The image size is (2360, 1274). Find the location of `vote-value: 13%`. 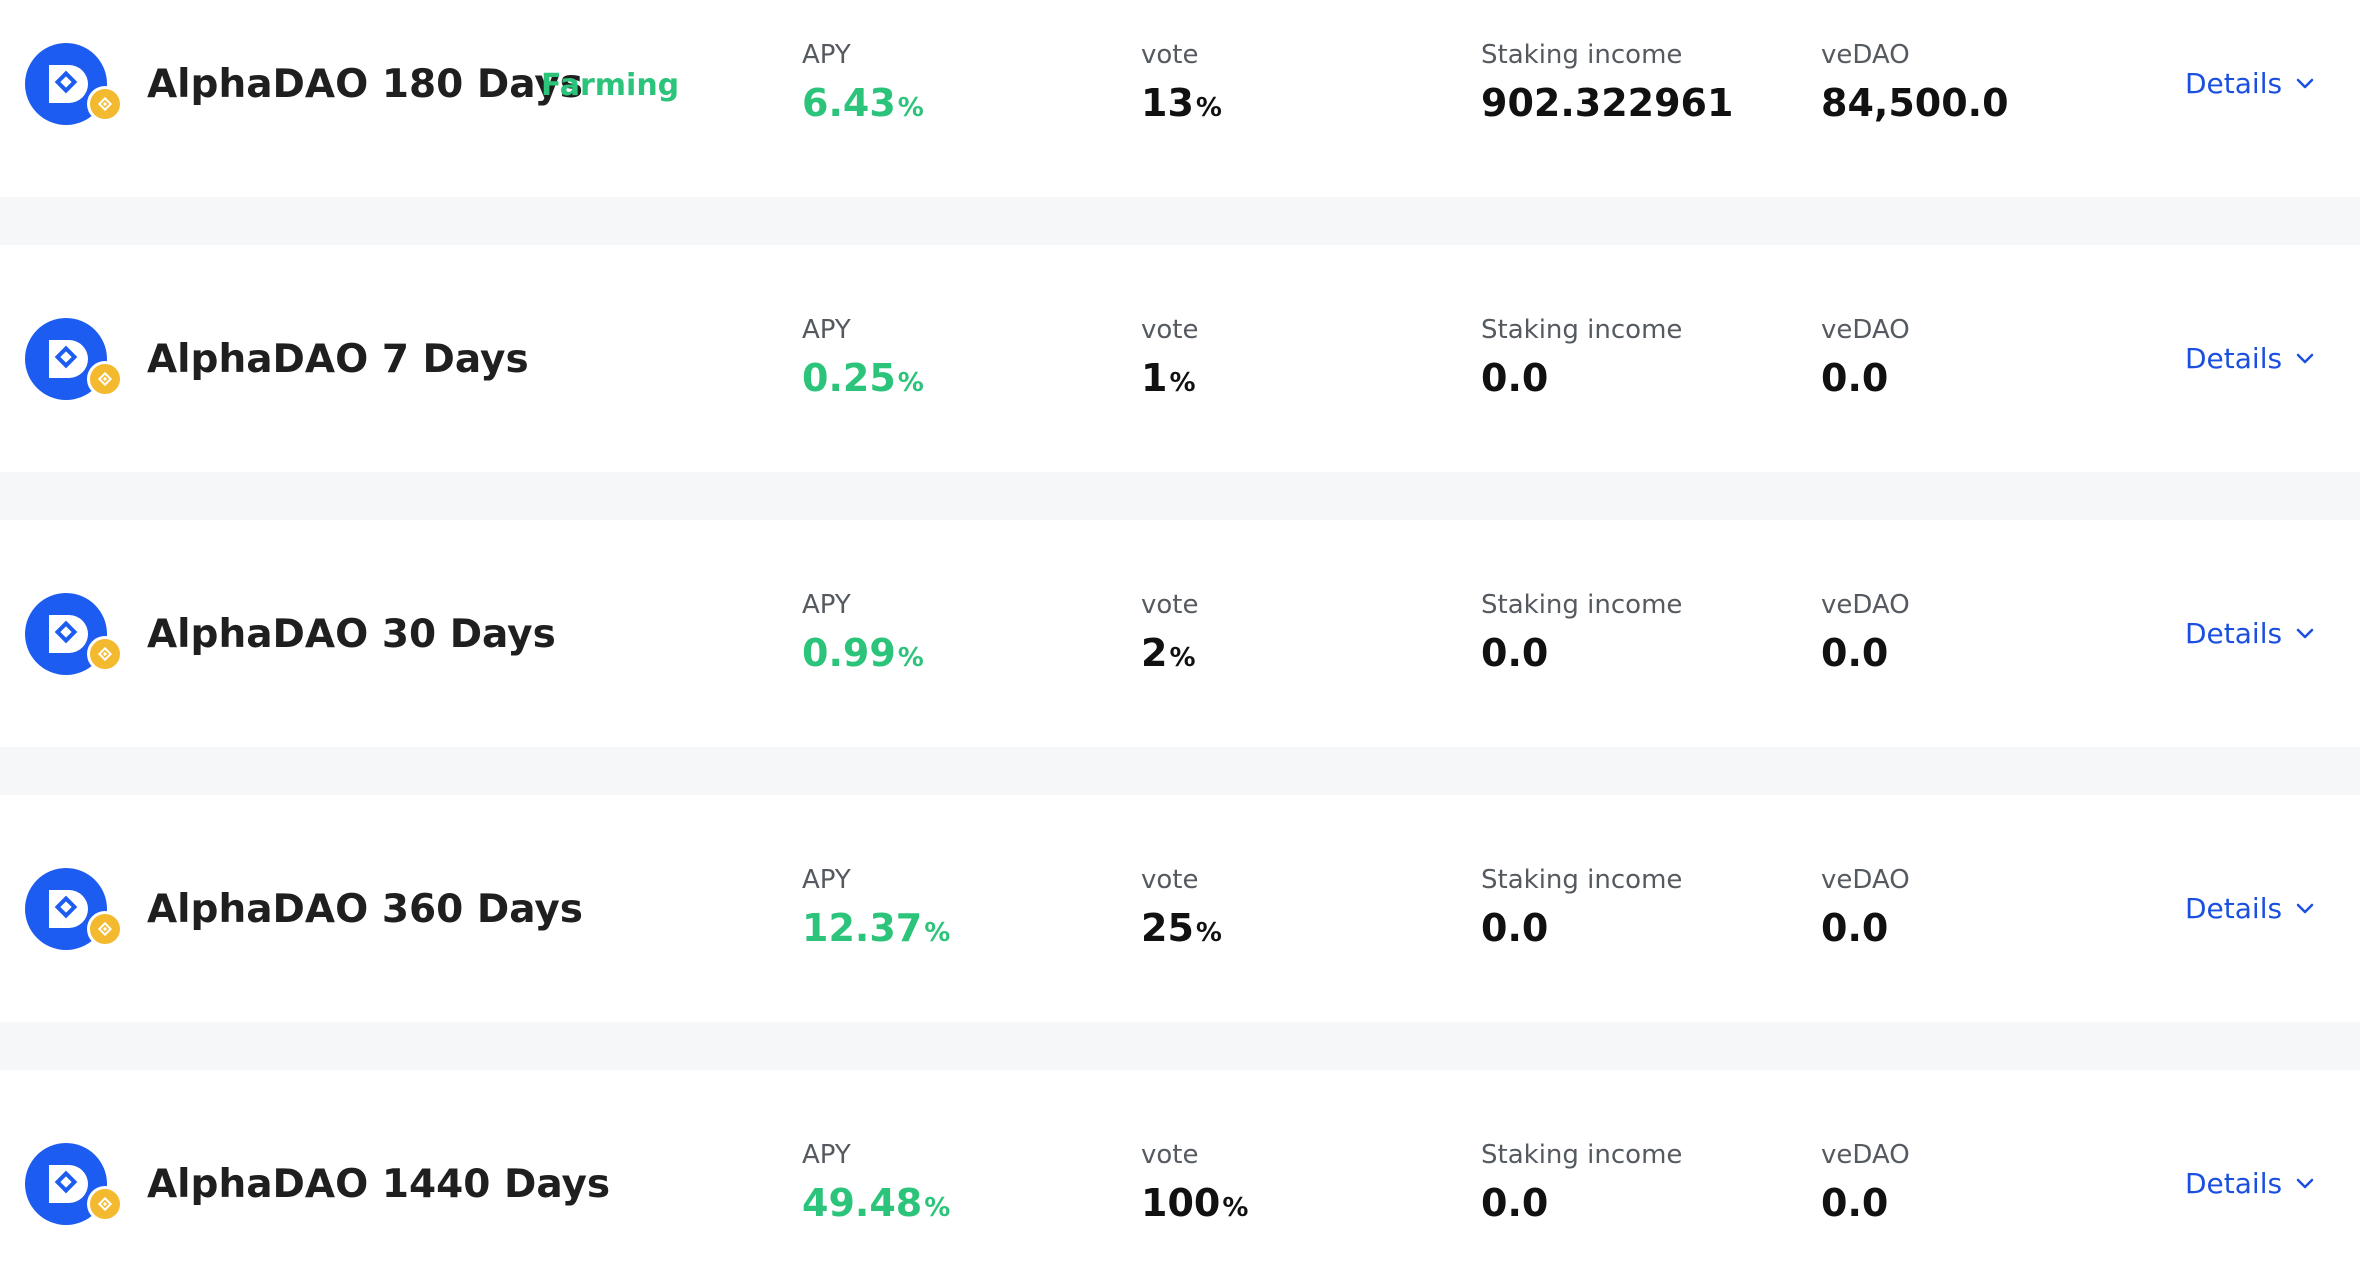

vote-value: 13% is located at coordinates (1181, 105).